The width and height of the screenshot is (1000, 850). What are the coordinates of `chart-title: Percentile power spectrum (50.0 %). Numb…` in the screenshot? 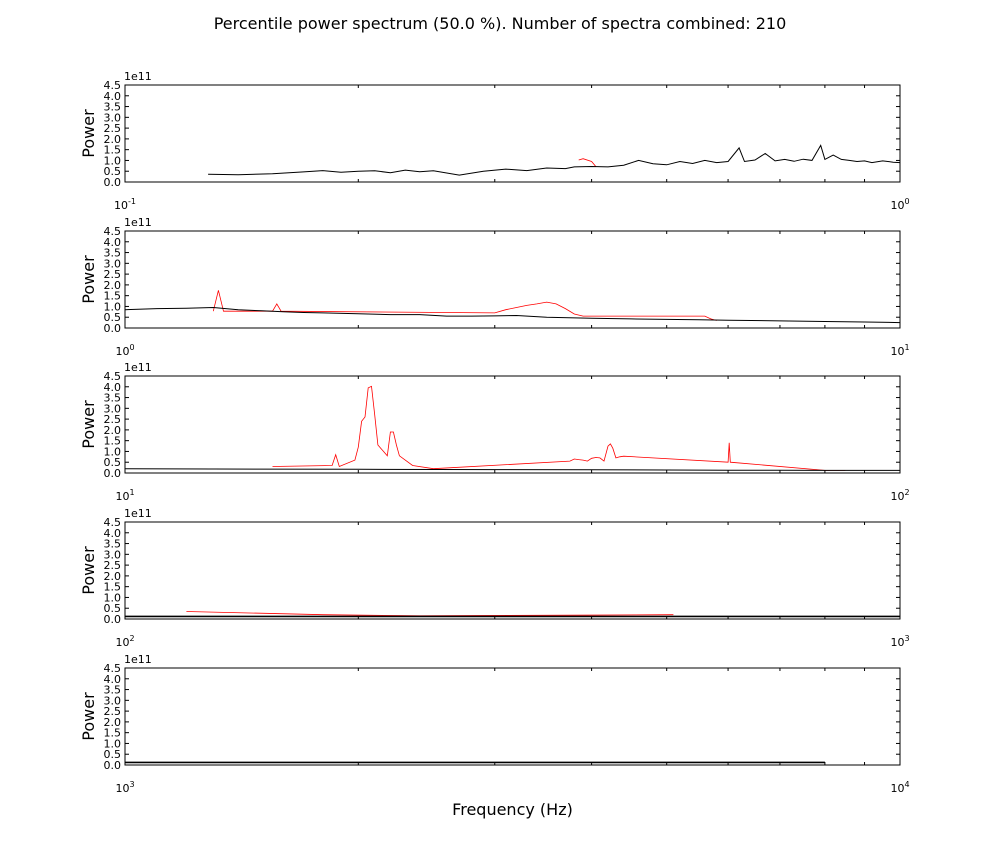 It's located at (500, 23).